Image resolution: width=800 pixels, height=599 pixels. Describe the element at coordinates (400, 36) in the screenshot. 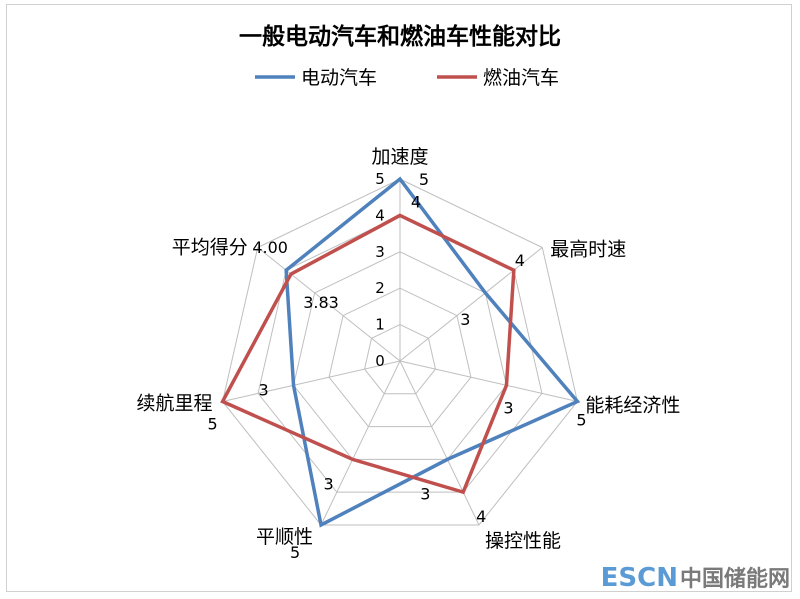

I see `chart-title: 一般电动汽车和燃油车性能对比` at that location.